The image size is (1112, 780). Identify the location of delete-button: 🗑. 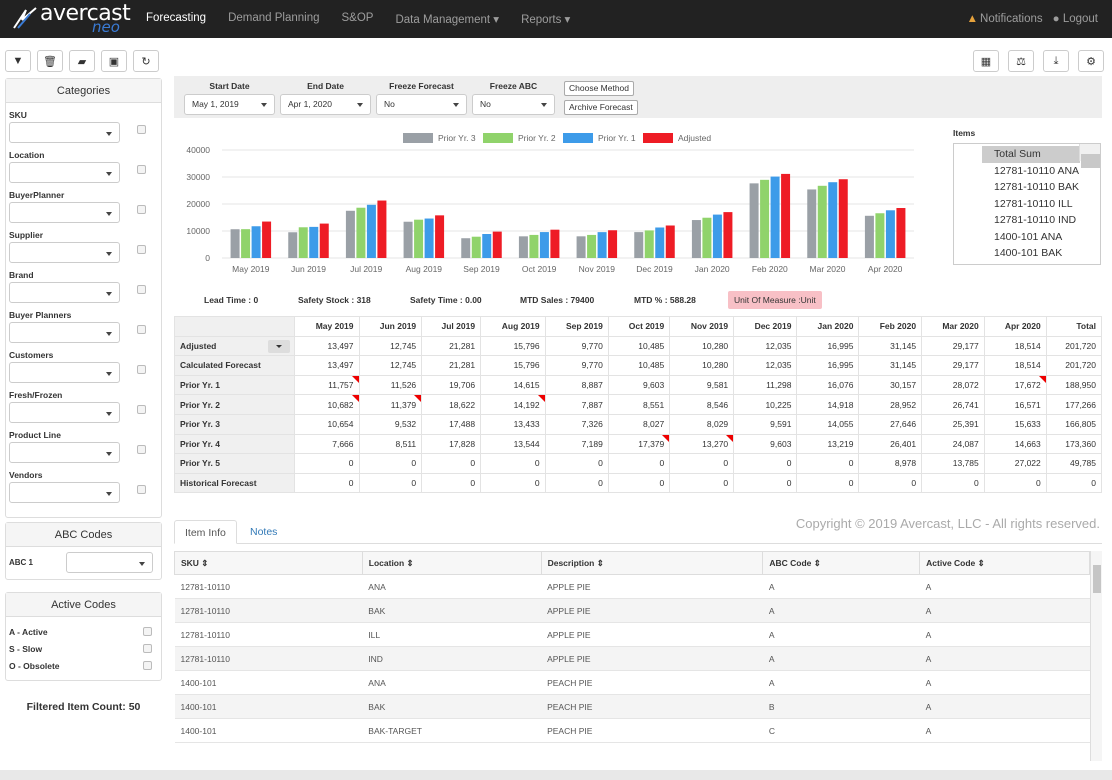
(50, 61).